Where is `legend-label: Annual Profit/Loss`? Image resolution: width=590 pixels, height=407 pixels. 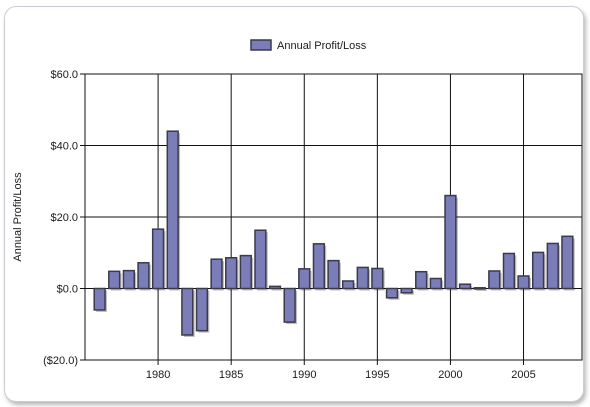 legend-label: Annual Profit/Loss is located at coordinates (322, 46).